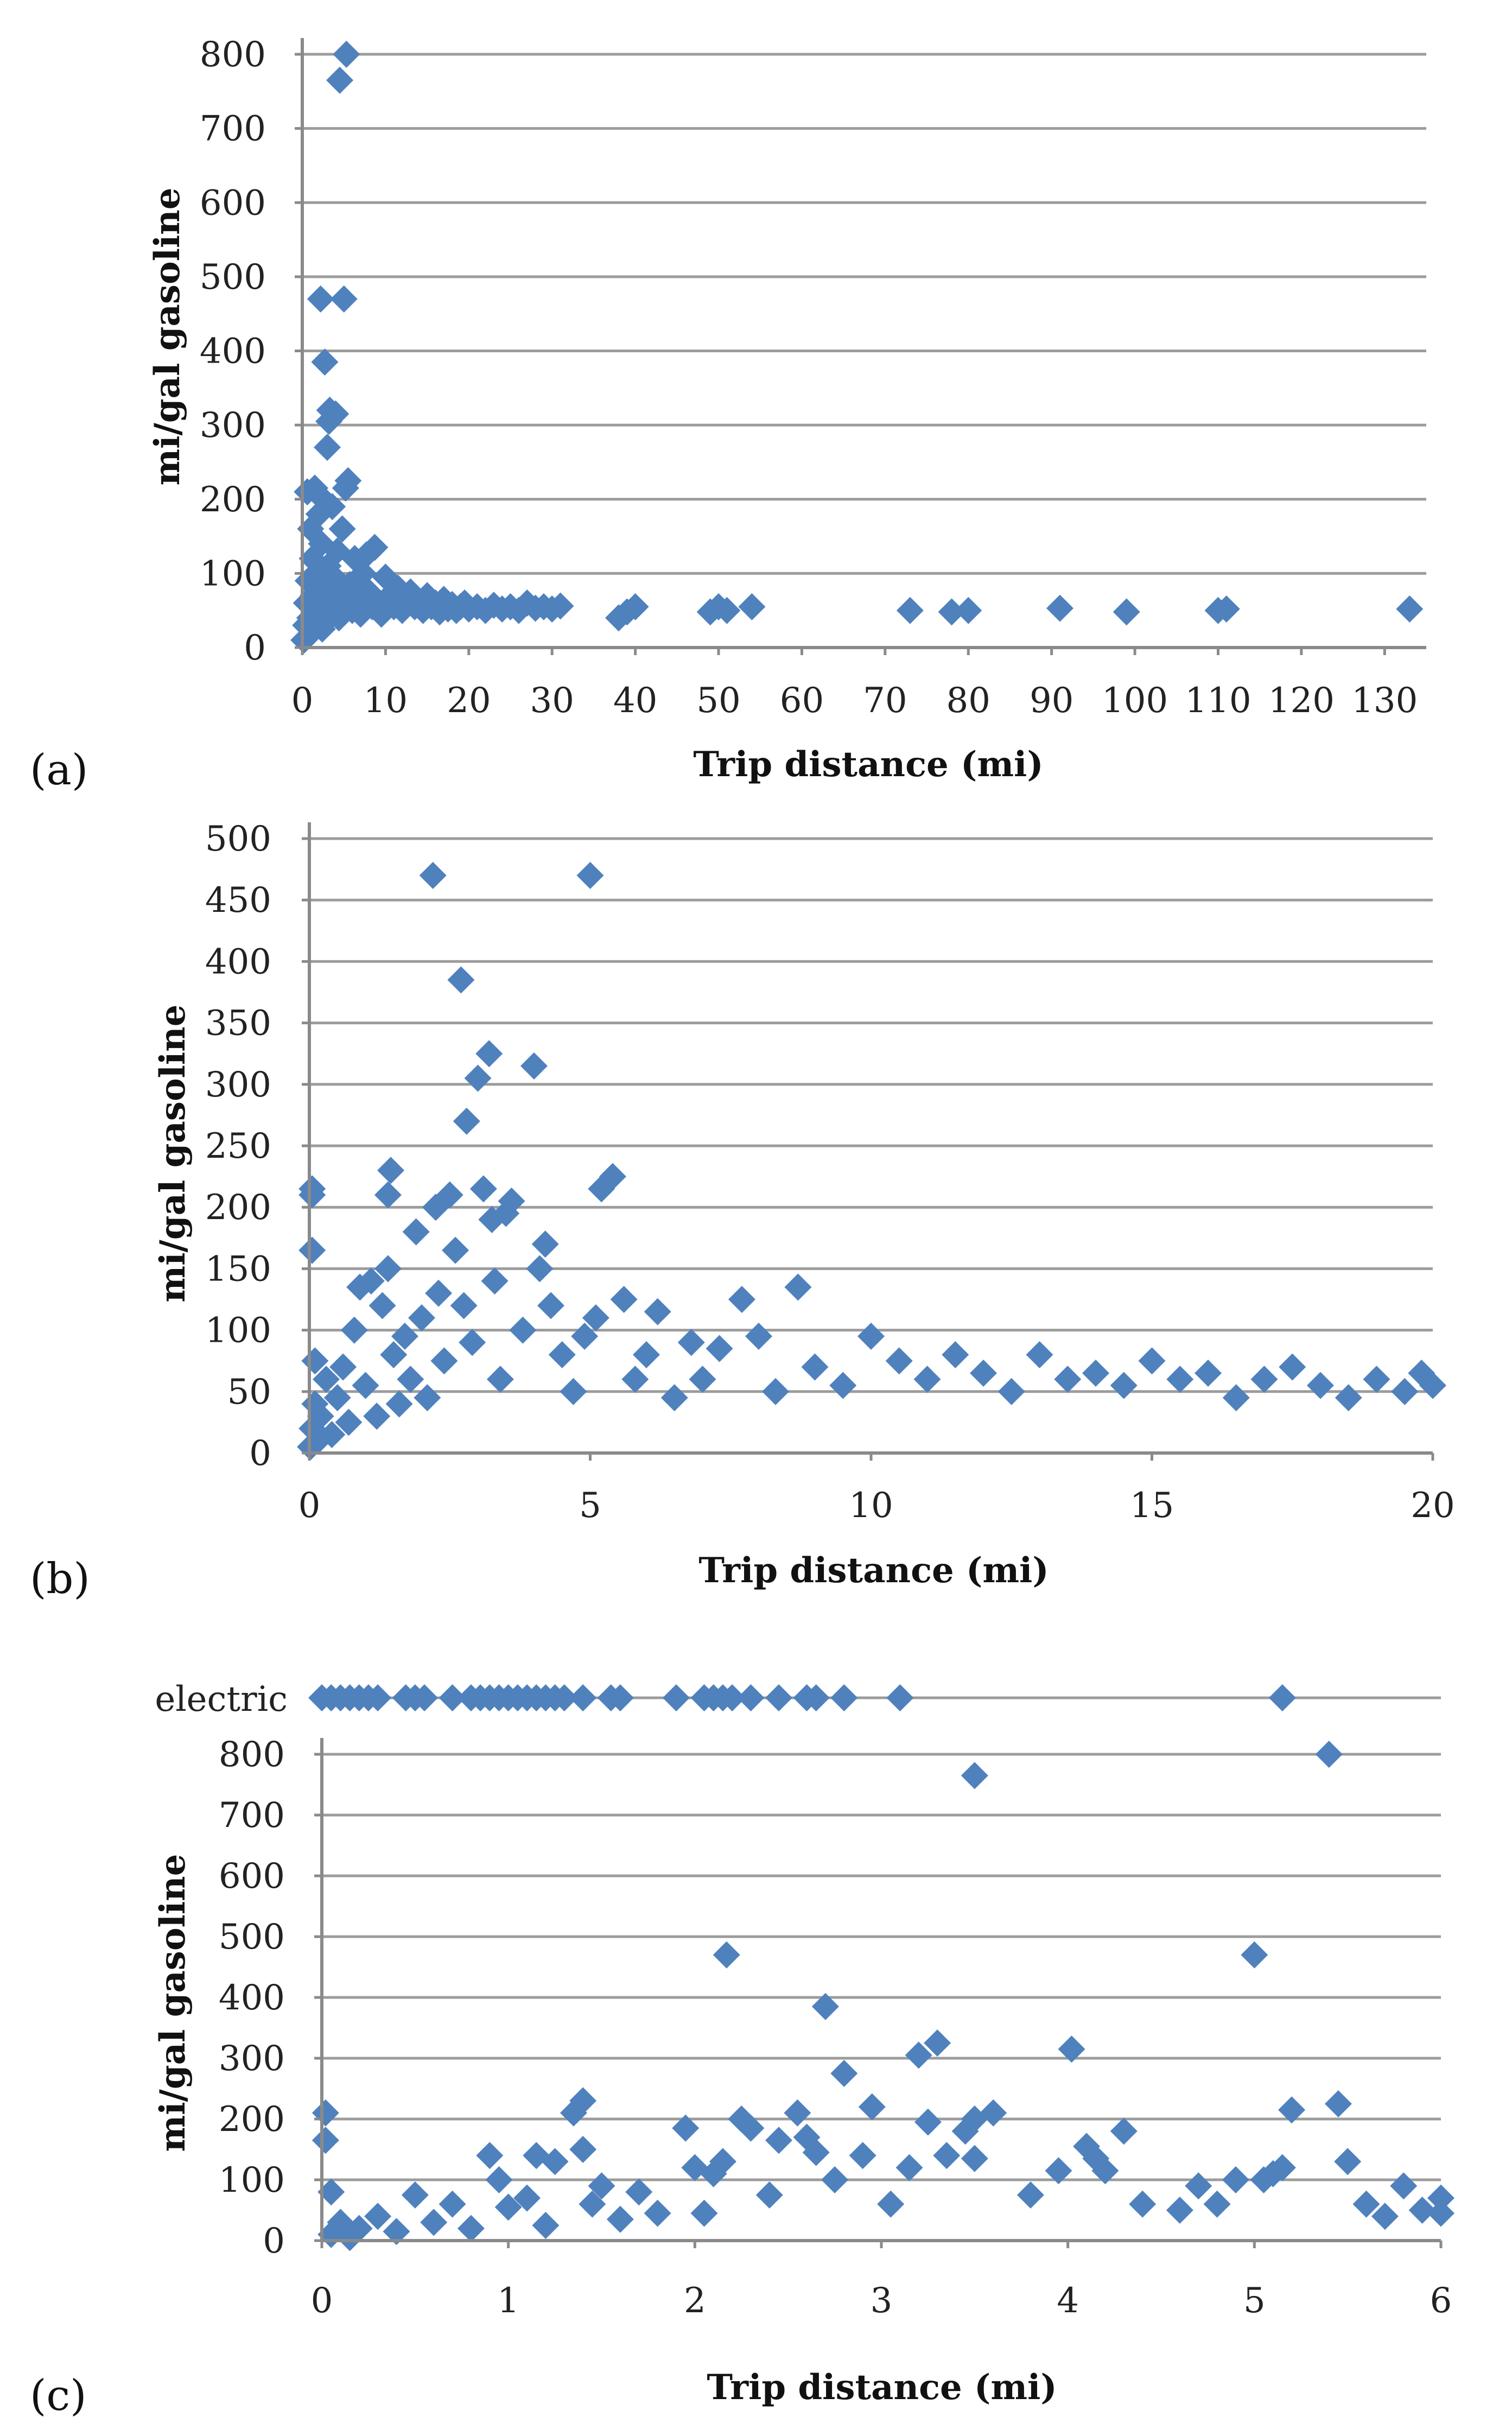 Image resolution: width=1512 pixels, height=2436 pixels. I want to click on panel-b-x-axis-title: Trip distance (mi), so click(873, 1570).